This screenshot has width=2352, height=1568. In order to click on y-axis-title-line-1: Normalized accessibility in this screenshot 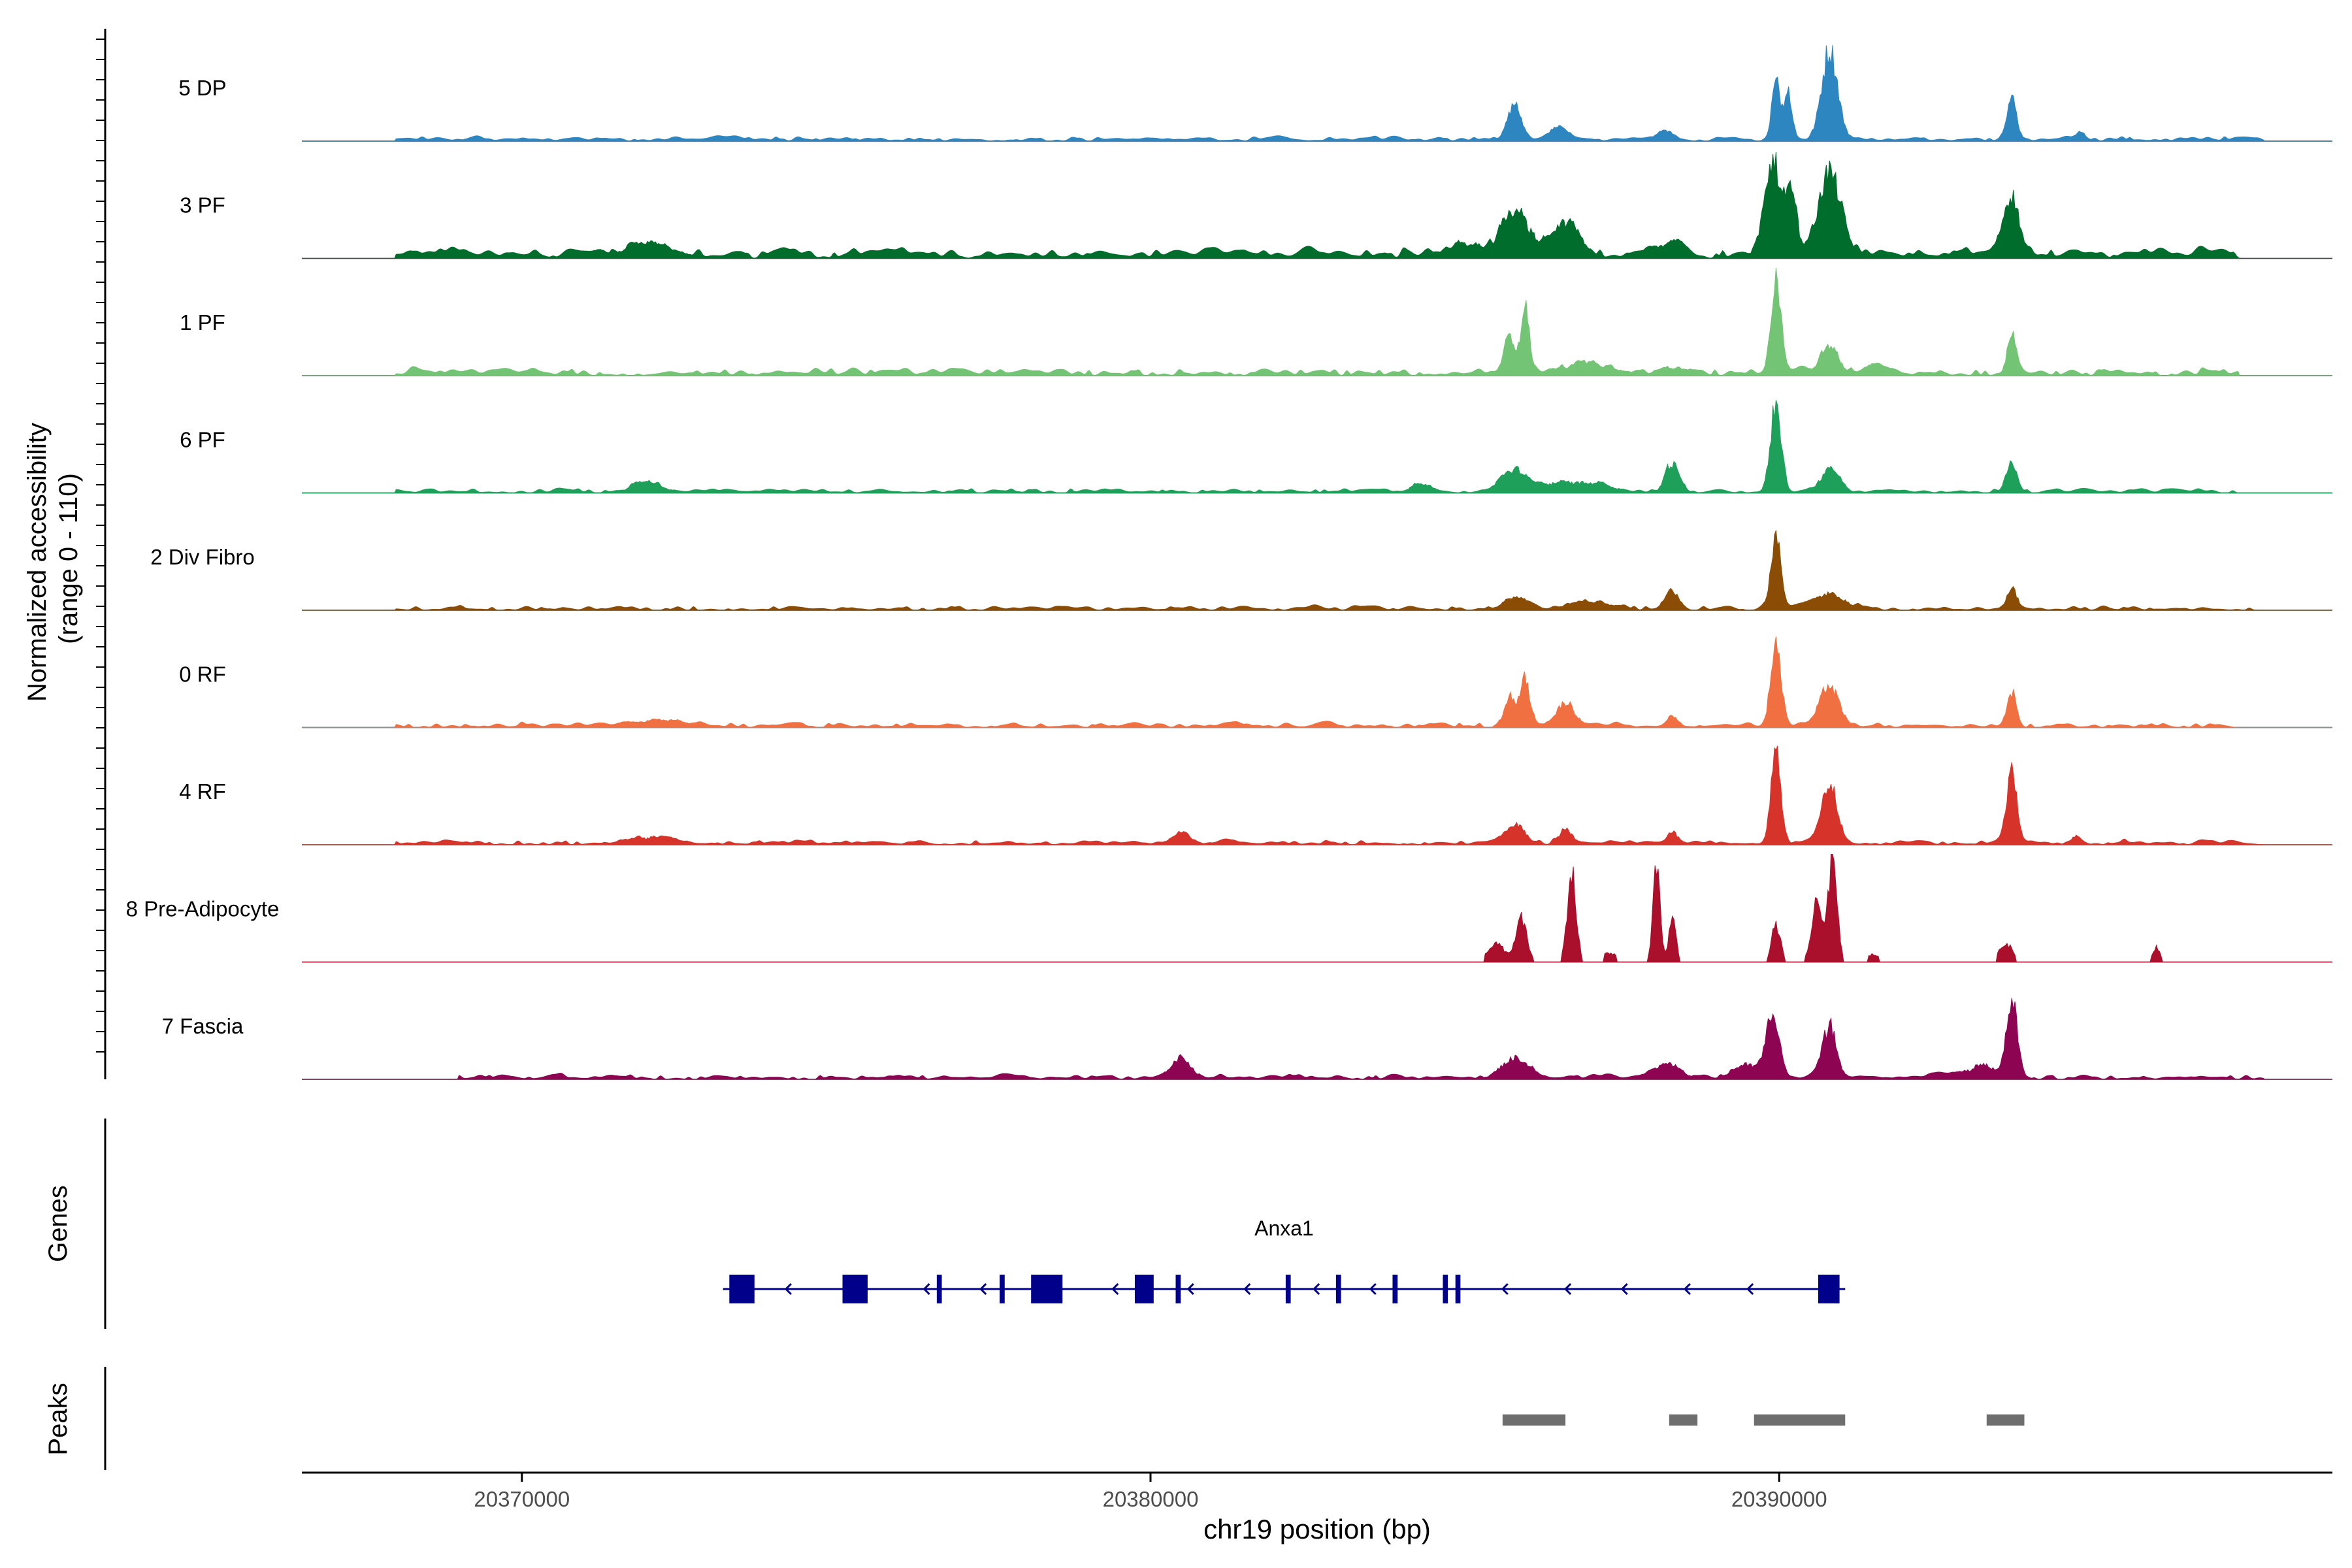, I will do `click(37, 562)`.